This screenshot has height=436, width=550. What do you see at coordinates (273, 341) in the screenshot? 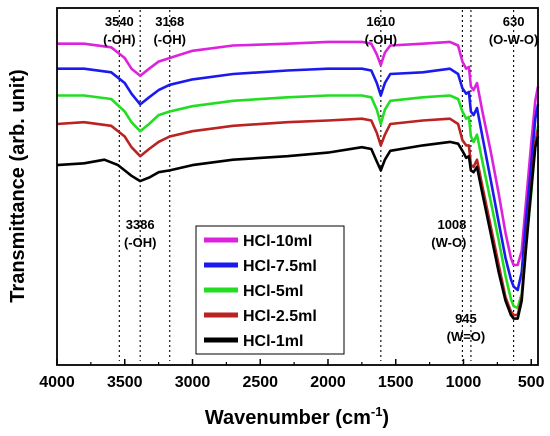
I see `legend-label-hcl-1ml: HCl-1ml` at bounding box center [273, 341].